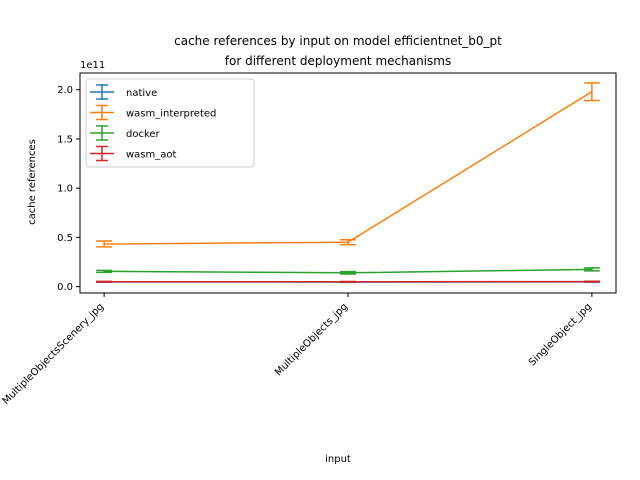  What do you see at coordinates (65, 287) in the screenshot?
I see `y-tick-label: 0.0` at bounding box center [65, 287].